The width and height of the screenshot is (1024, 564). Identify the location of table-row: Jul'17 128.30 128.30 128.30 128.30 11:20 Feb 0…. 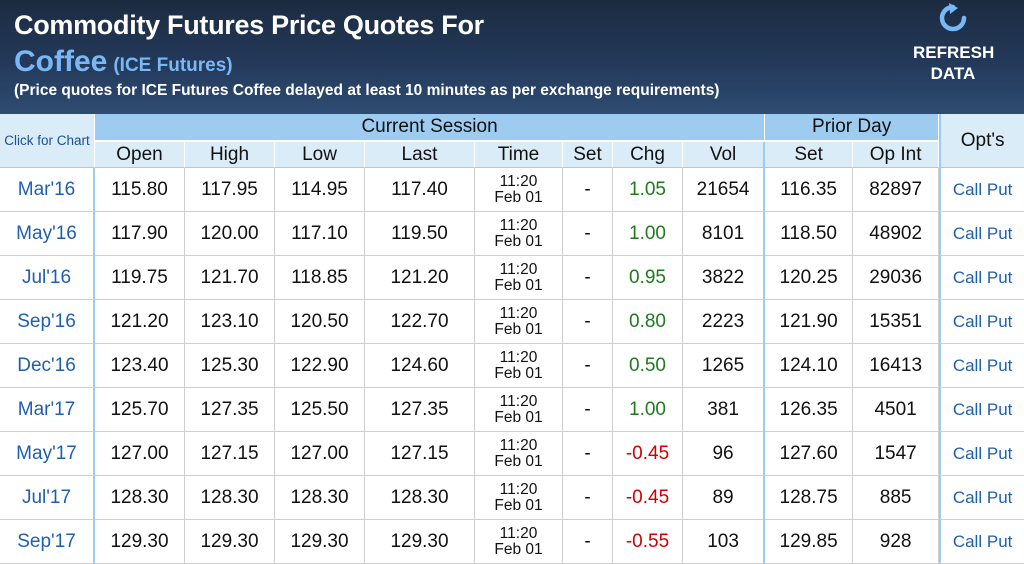
(512, 498).